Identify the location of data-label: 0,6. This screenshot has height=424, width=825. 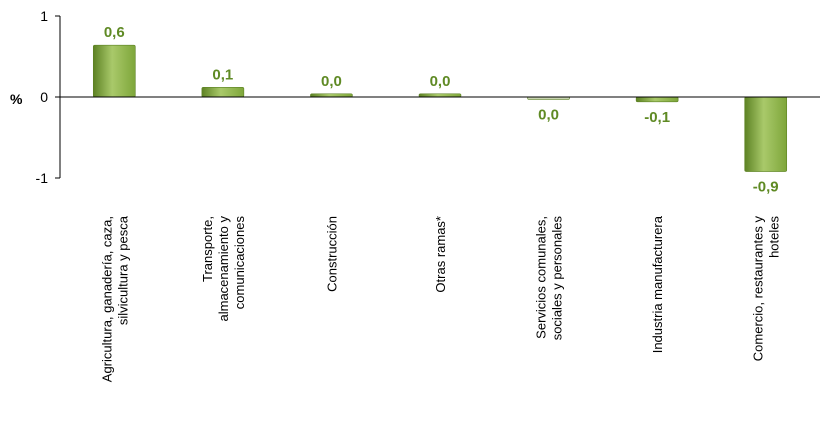
(114, 32).